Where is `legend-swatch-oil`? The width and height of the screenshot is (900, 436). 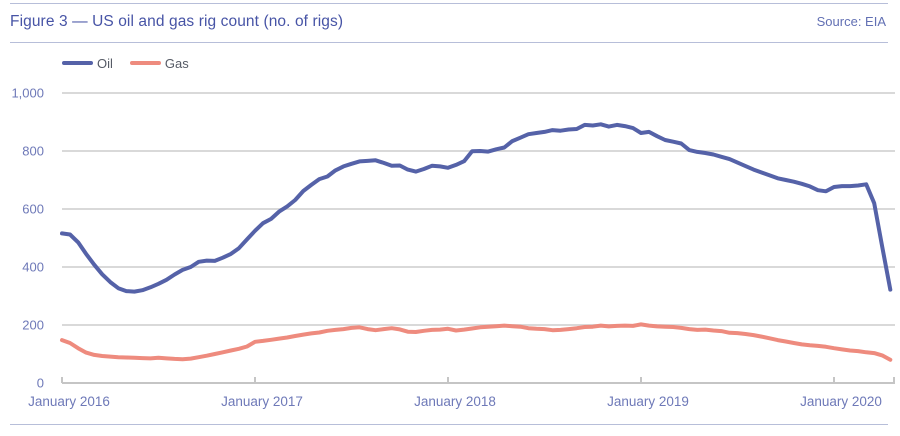 legend-swatch-oil is located at coordinates (77, 63).